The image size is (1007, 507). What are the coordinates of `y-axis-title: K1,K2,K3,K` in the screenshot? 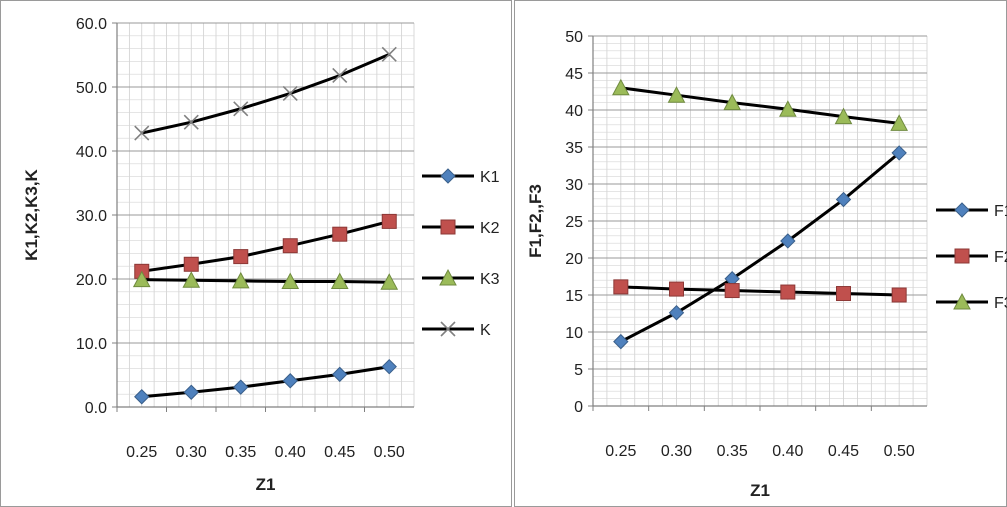 It's located at (31, 214).